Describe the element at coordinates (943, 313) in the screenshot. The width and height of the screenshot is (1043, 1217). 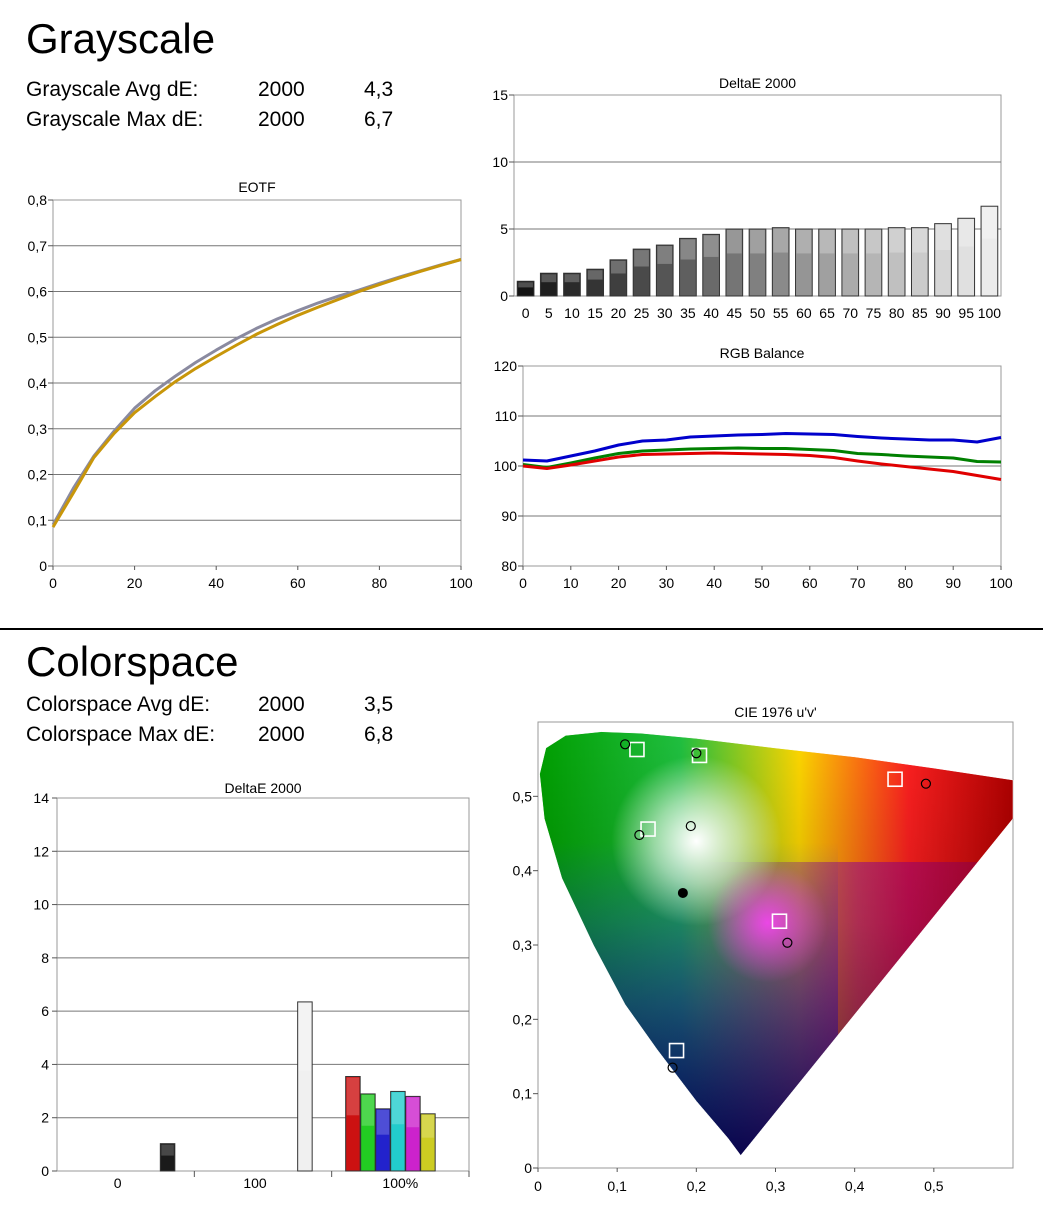
I see `gray-de-x-tick-label: 90` at that location.